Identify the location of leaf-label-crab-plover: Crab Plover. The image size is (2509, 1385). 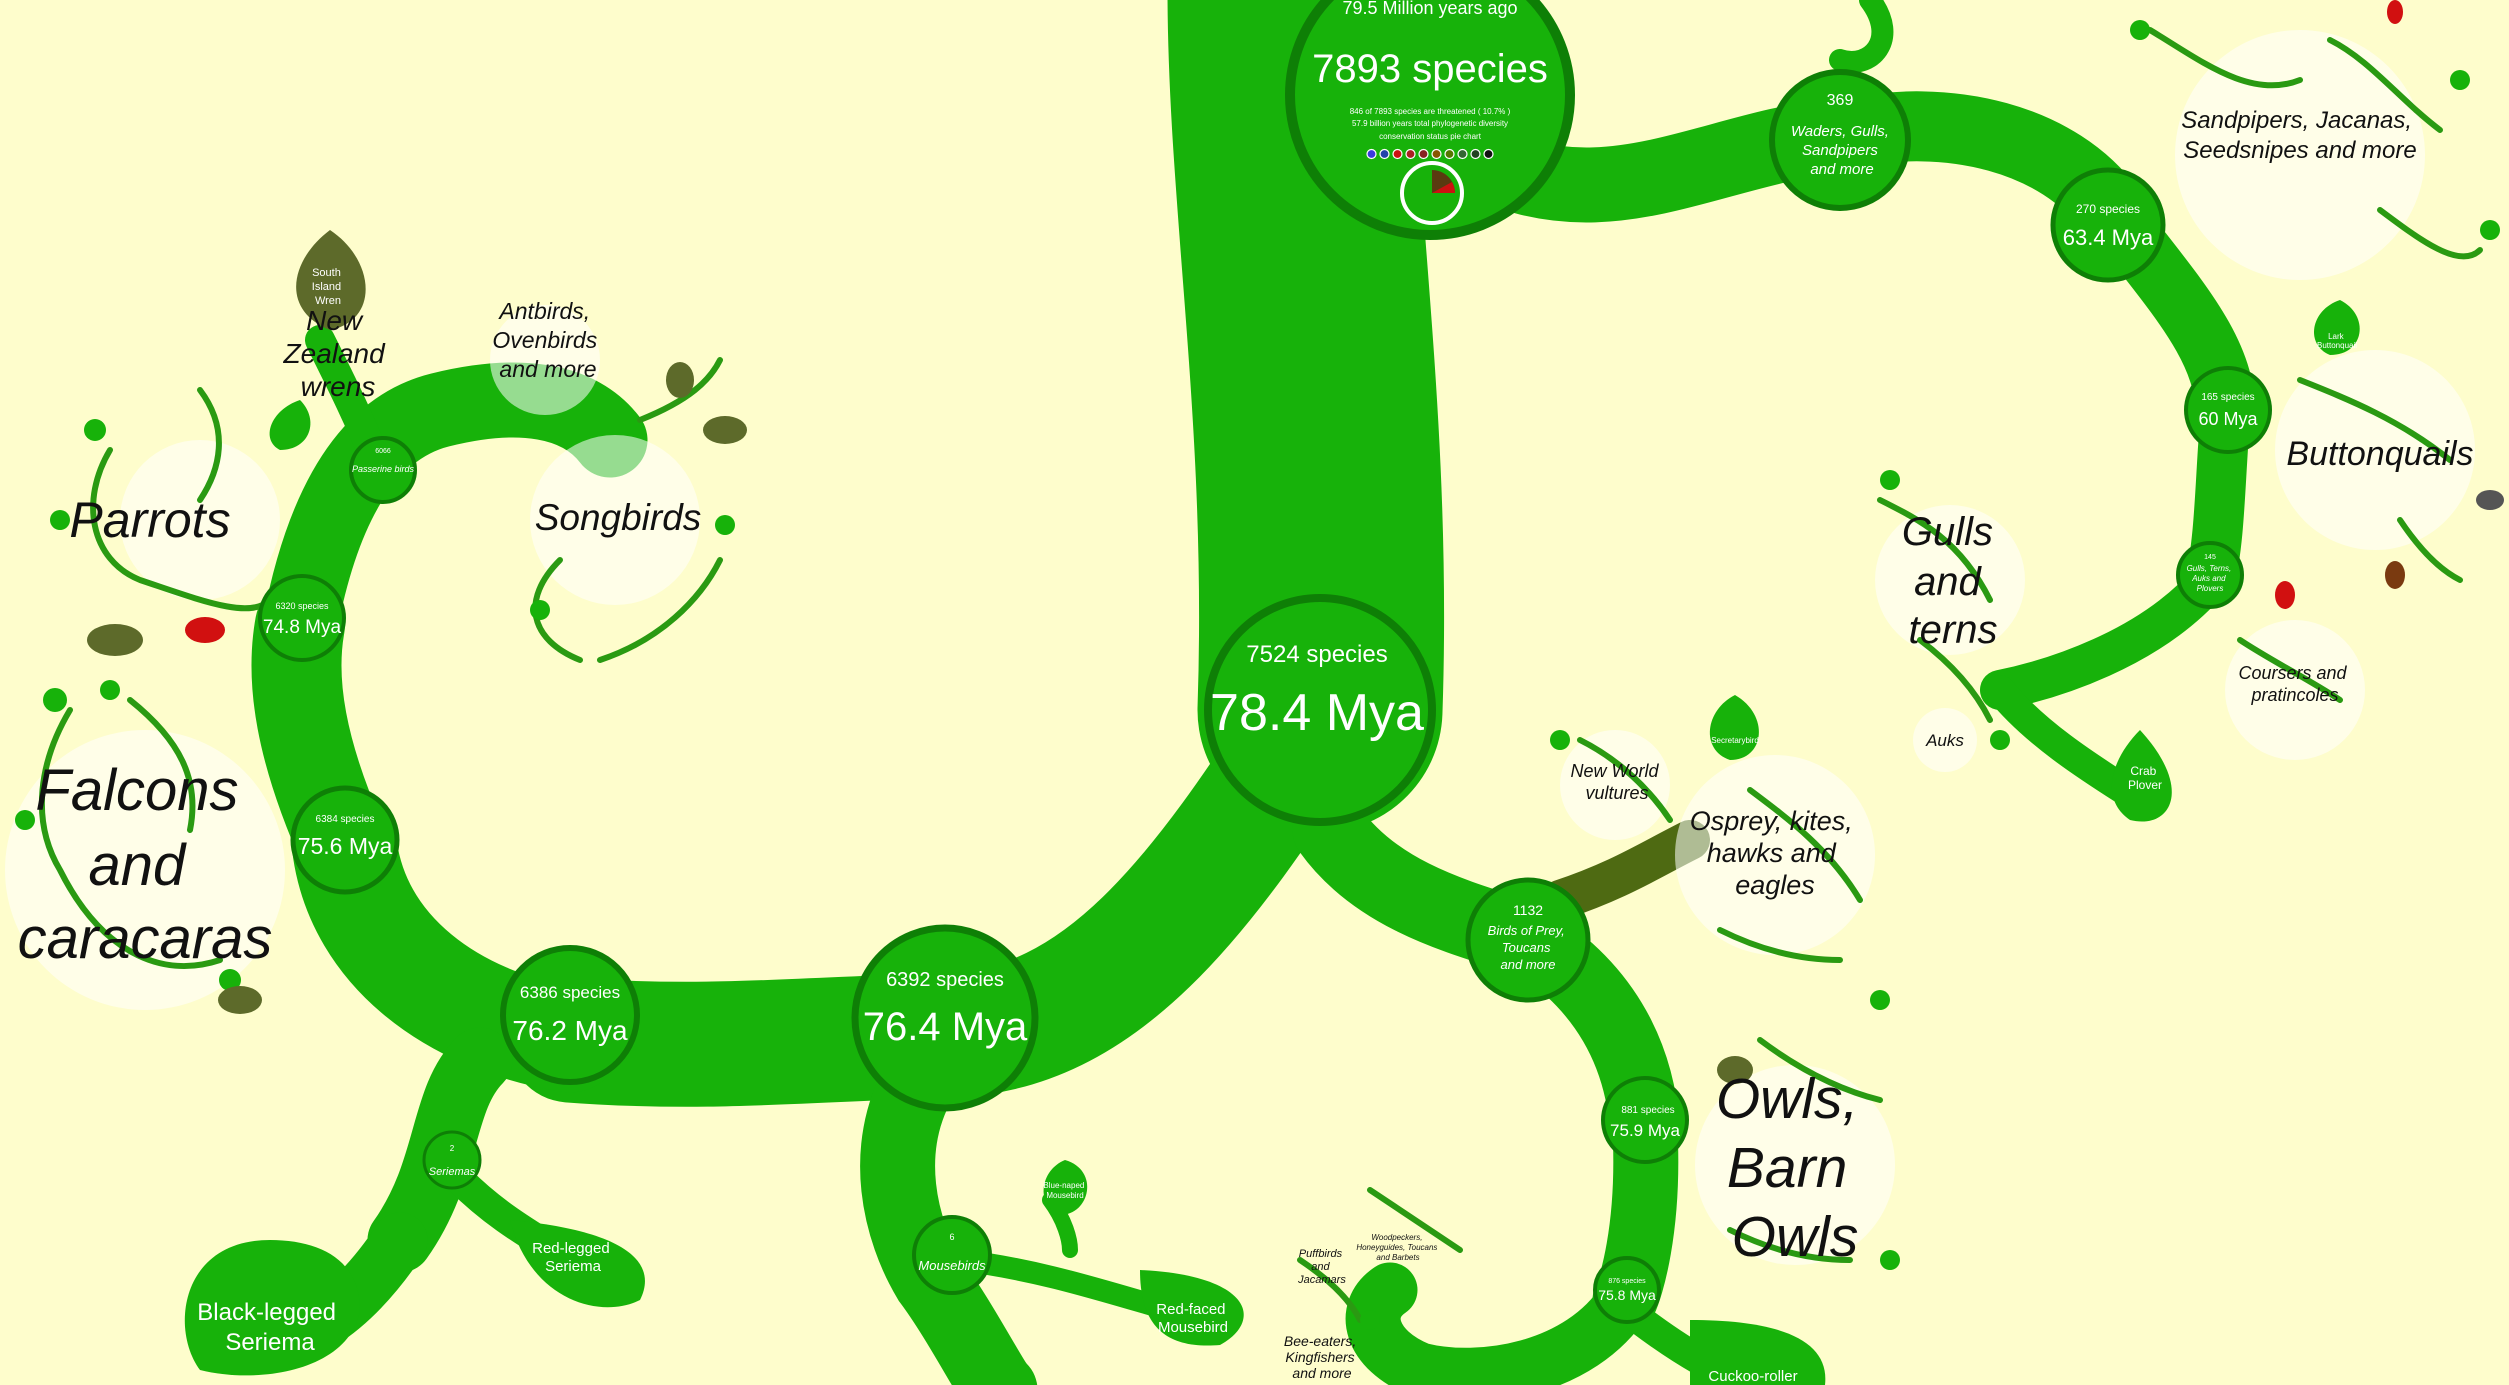
(2145, 778).